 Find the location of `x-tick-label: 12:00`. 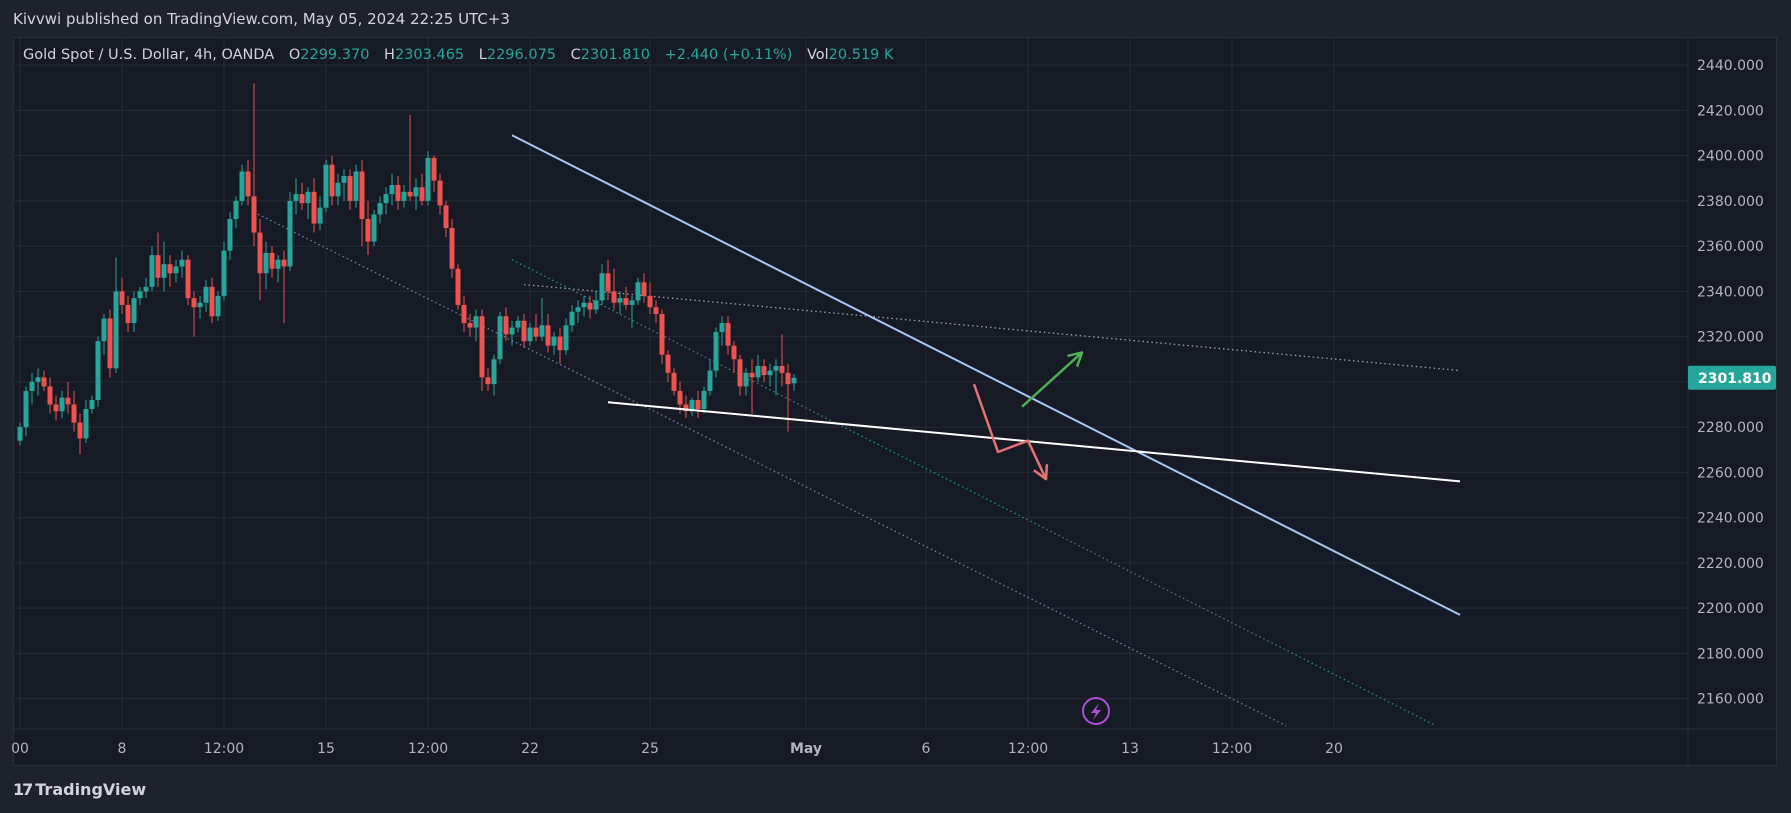

x-tick-label: 12:00 is located at coordinates (224, 749).